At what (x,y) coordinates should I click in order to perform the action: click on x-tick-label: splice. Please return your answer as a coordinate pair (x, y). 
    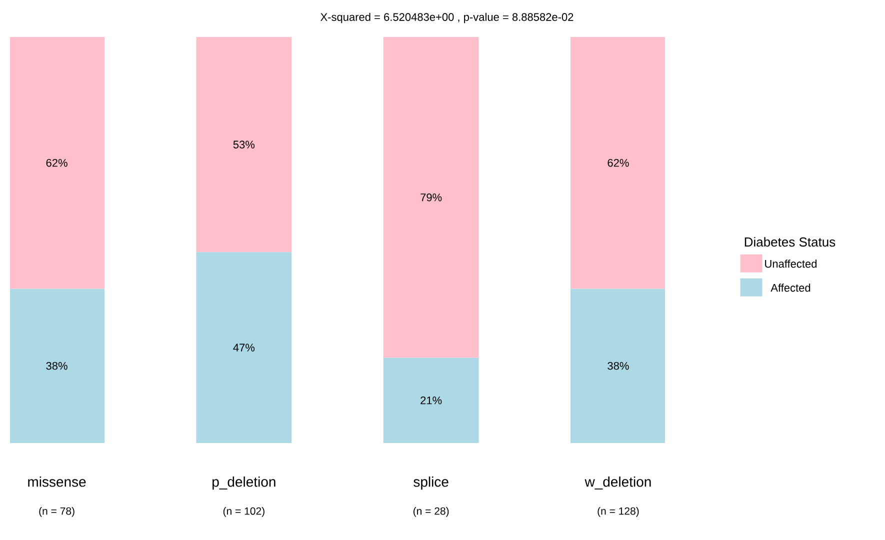
    Looking at the image, I should click on (431, 483).